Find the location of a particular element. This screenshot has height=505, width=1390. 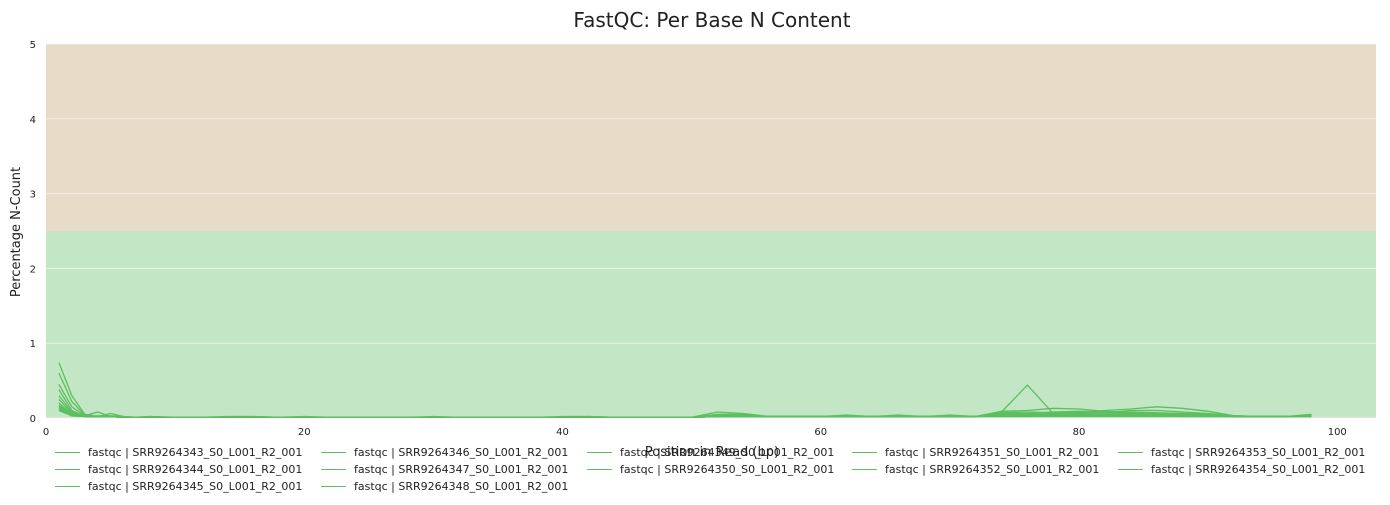

x-tick-label: 60 is located at coordinates (820, 432).